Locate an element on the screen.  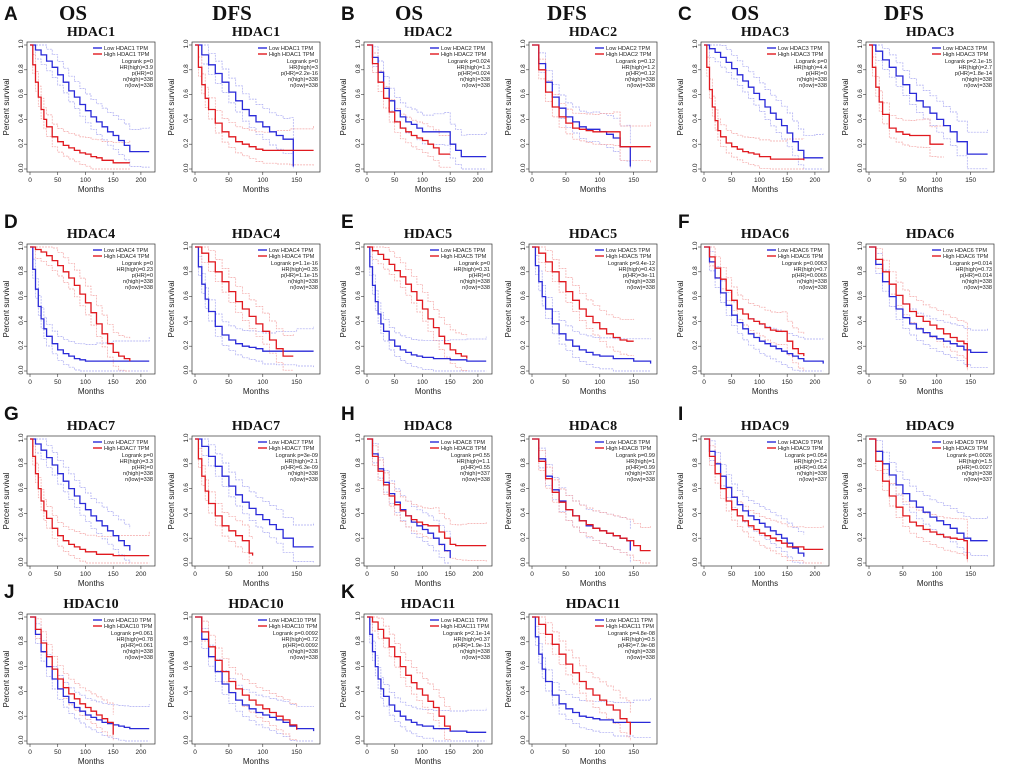
legend-label: Low HDAC8 TPM is located at coordinates (463, 443).